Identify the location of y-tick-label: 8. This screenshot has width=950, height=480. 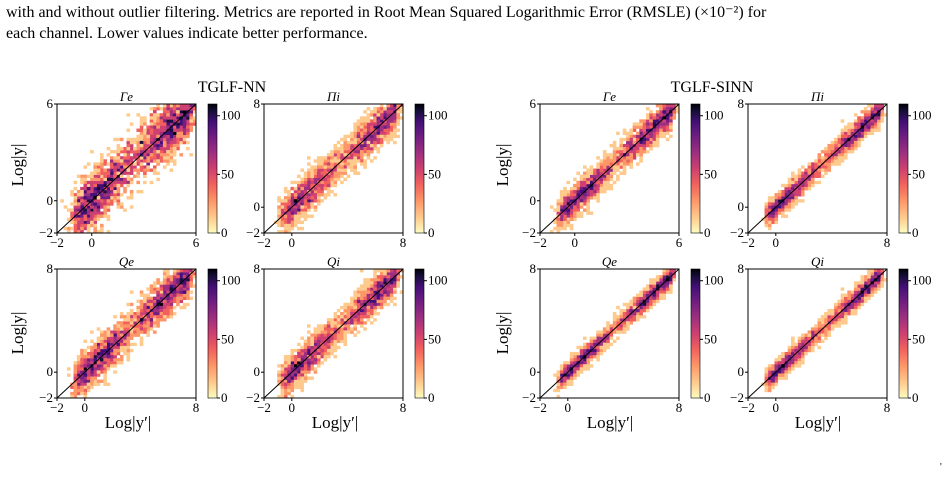
(50, 268).